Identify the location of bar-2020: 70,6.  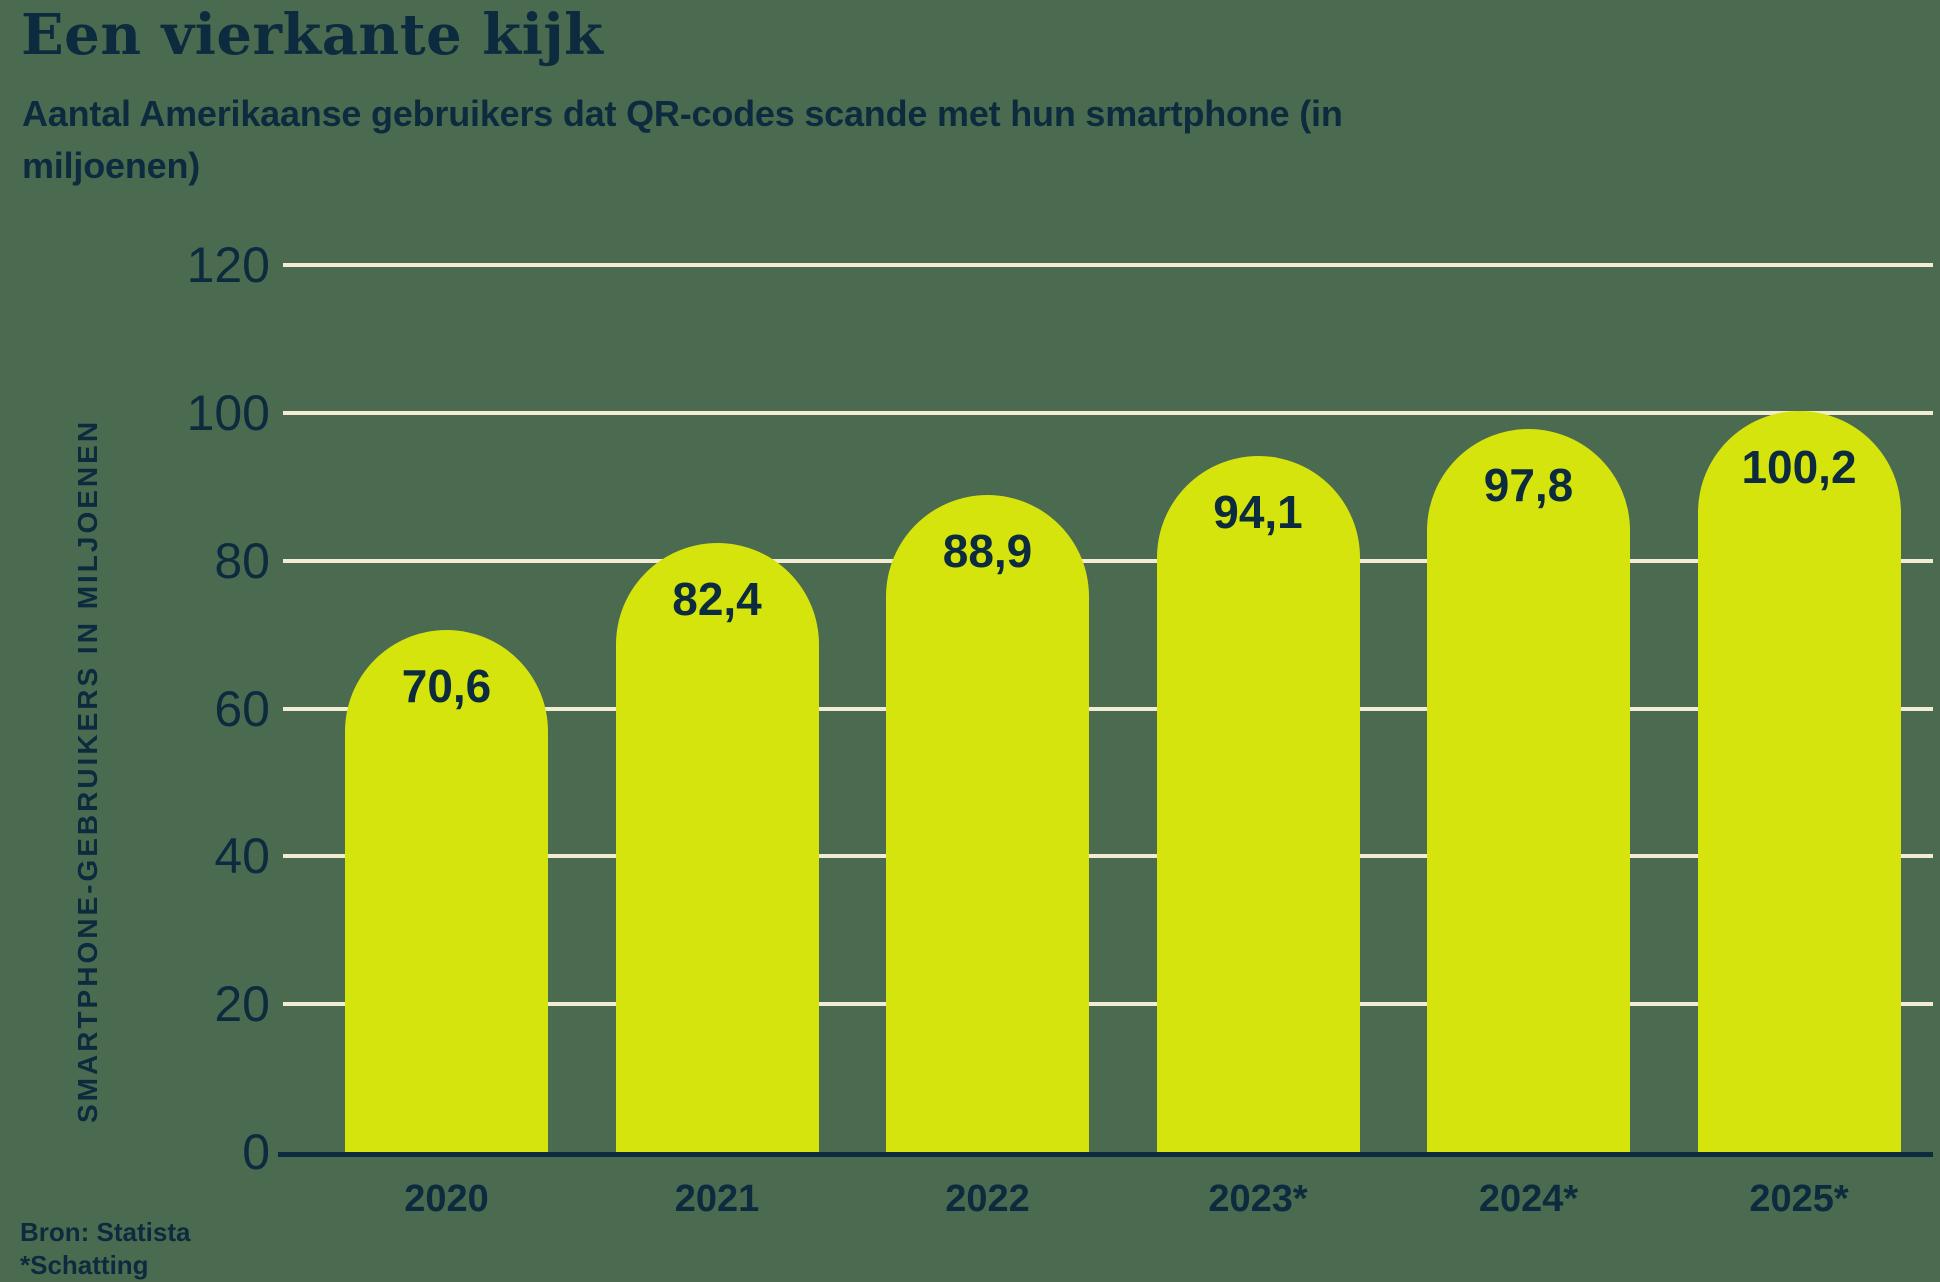
(446, 891).